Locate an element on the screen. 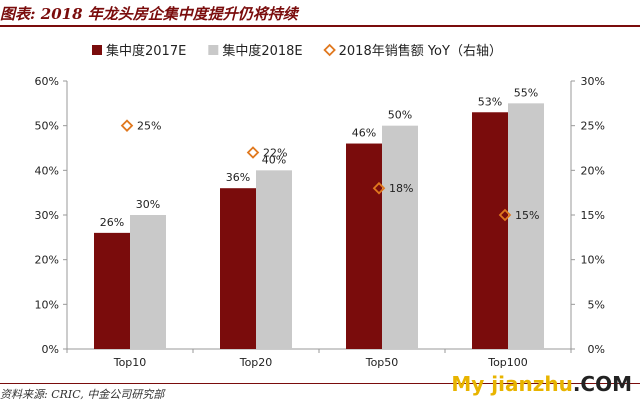  bar-data-label: 55% is located at coordinates (526, 92).